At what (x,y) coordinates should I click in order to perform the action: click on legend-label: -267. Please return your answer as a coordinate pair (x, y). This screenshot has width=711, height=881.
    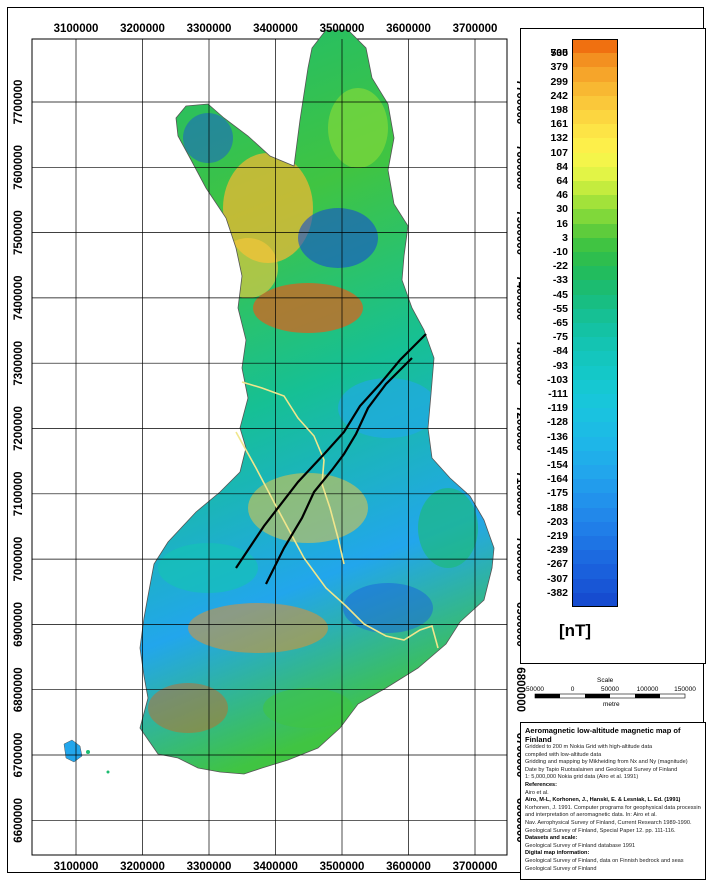
    Looking at the image, I should click on (557, 564).